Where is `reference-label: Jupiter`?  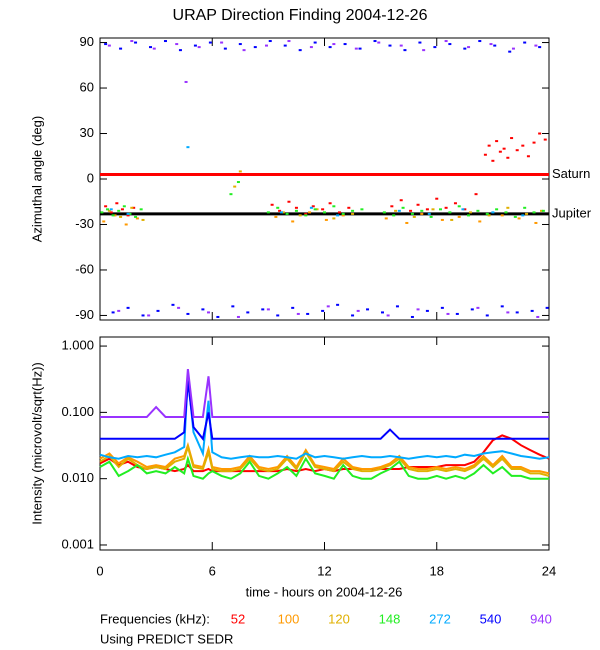
reference-label: Jupiter is located at coordinates (572, 212).